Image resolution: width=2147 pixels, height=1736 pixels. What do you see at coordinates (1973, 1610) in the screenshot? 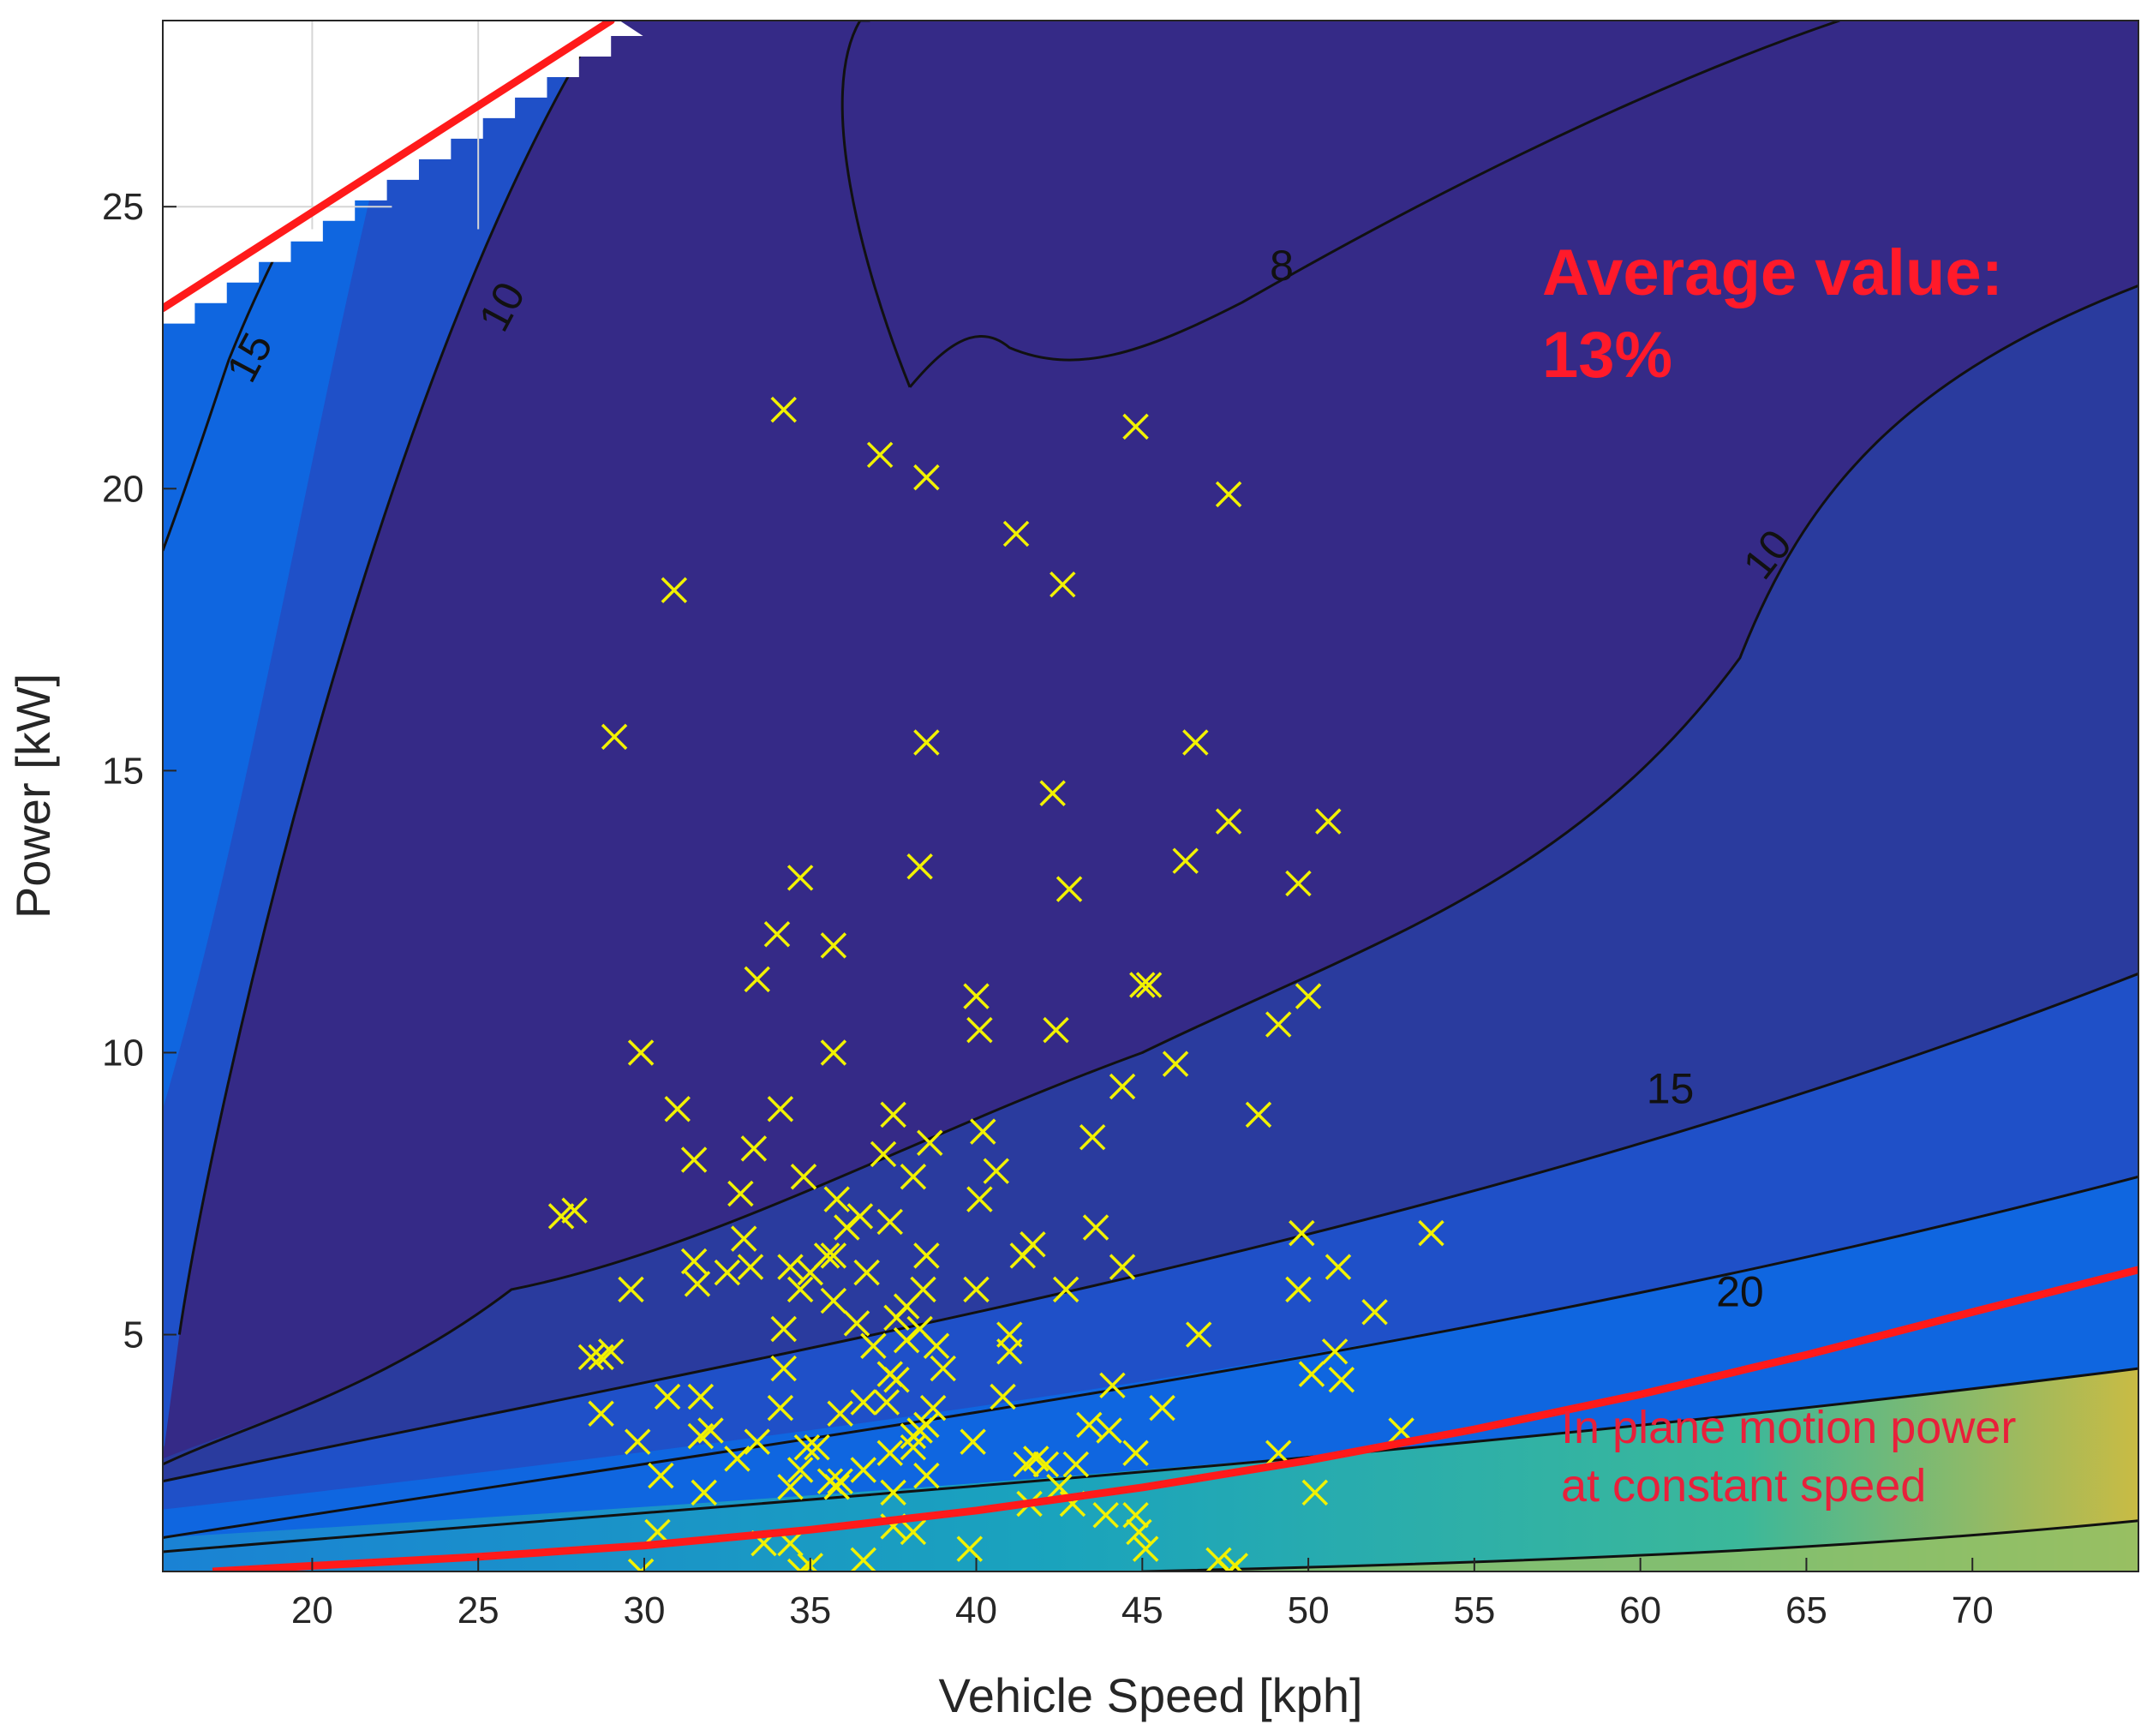
I see `x-tick-label: 70` at bounding box center [1973, 1610].